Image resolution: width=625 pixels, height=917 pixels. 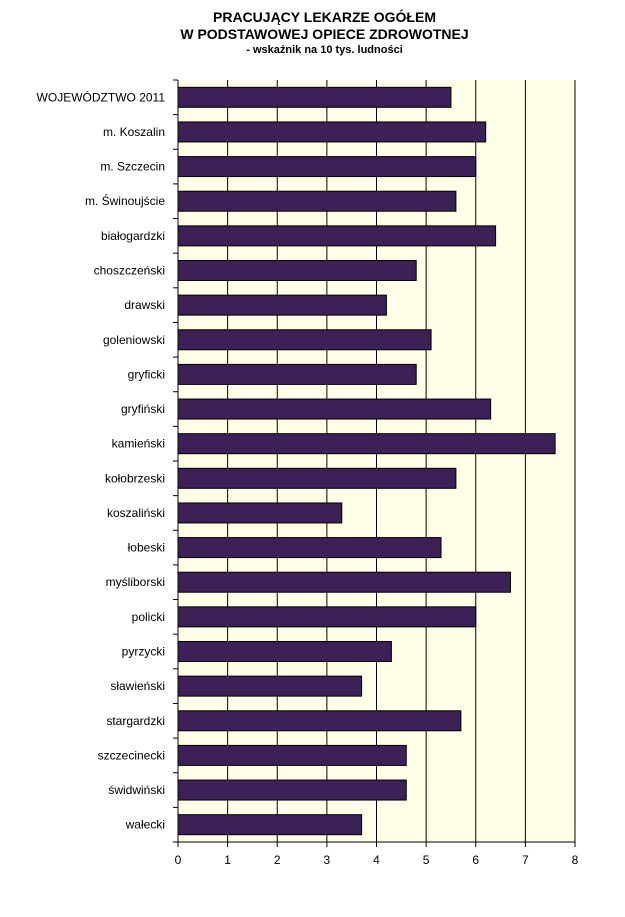 I want to click on category-label: łobeski, so click(x=146, y=548).